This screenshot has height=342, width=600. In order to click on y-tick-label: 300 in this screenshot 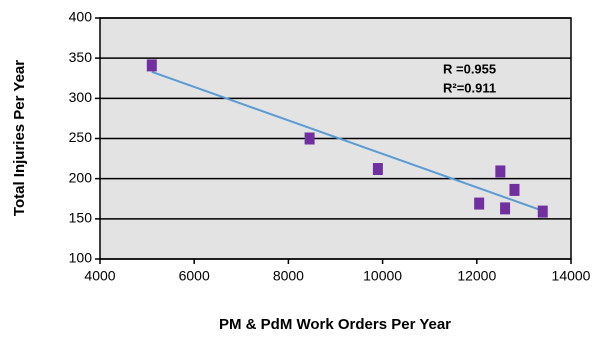, I will do `click(81, 97)`.